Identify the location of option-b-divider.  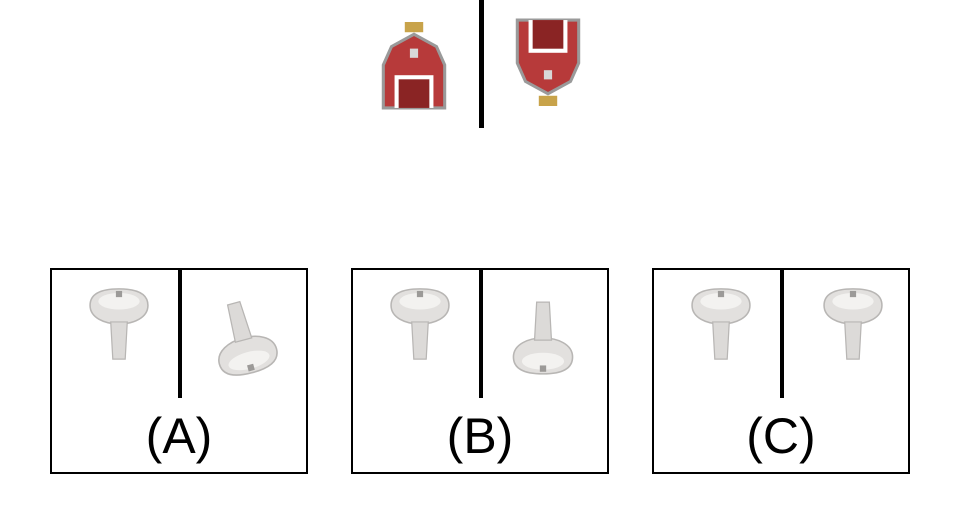
(481, 334).